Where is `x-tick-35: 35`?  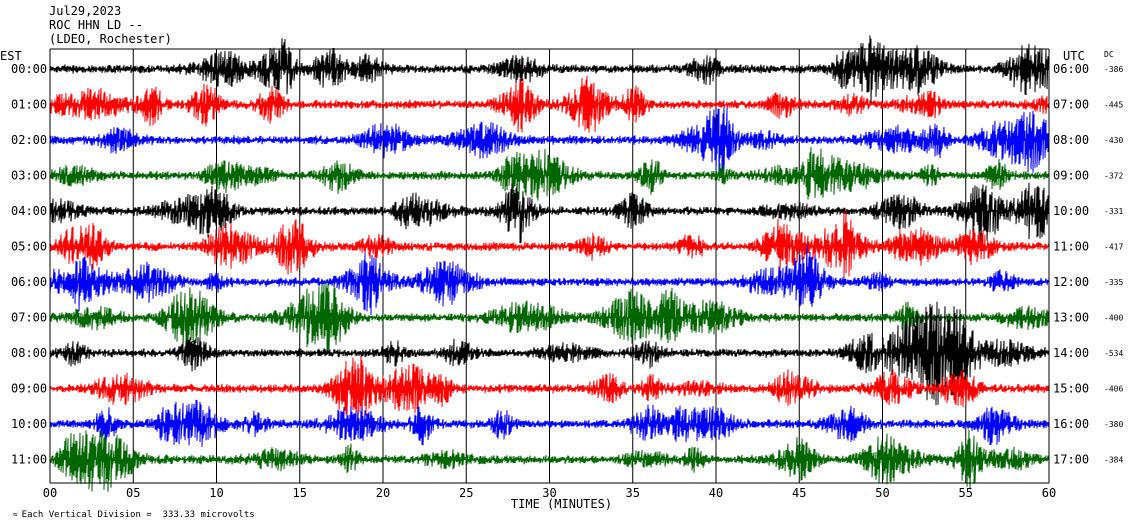 x-tick-35: 35 is located at coordinates (633, 493).